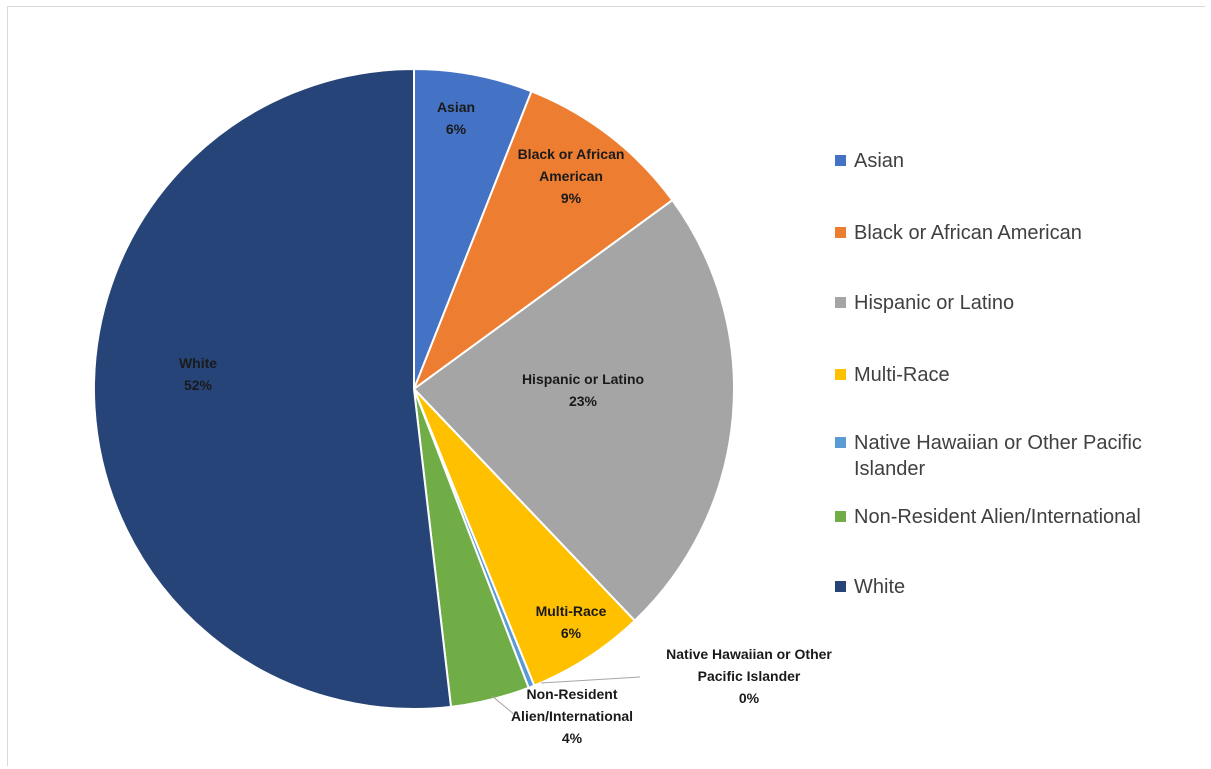 Image resolution: width=1211 pixels, height=769 pixels. What do you see at coordinates (997, 517) in the screenshot?
I see `legend-label: Non-Resident Alien/International` at bounding box center [997, 517].